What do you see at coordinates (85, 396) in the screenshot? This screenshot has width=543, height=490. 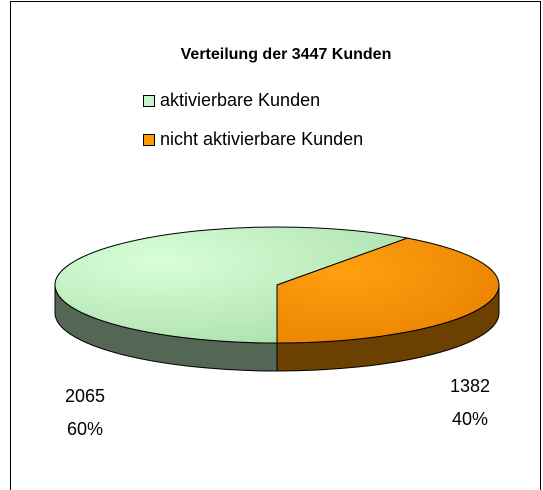 I see `data-label: 2065` at bounding box center [85, 396].